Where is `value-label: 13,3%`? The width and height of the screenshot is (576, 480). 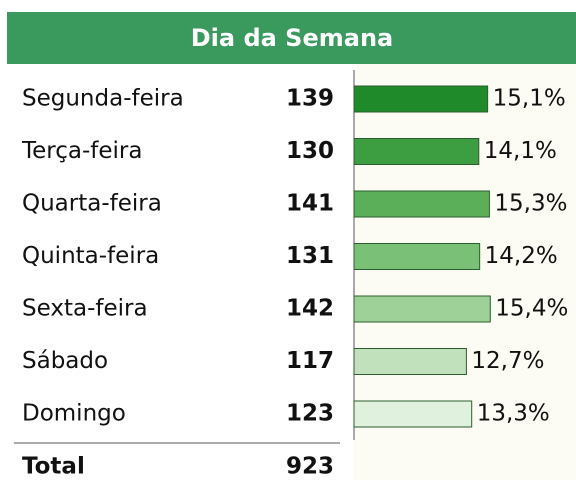
value-label: 13,3% is located at coordinates (513, 414).